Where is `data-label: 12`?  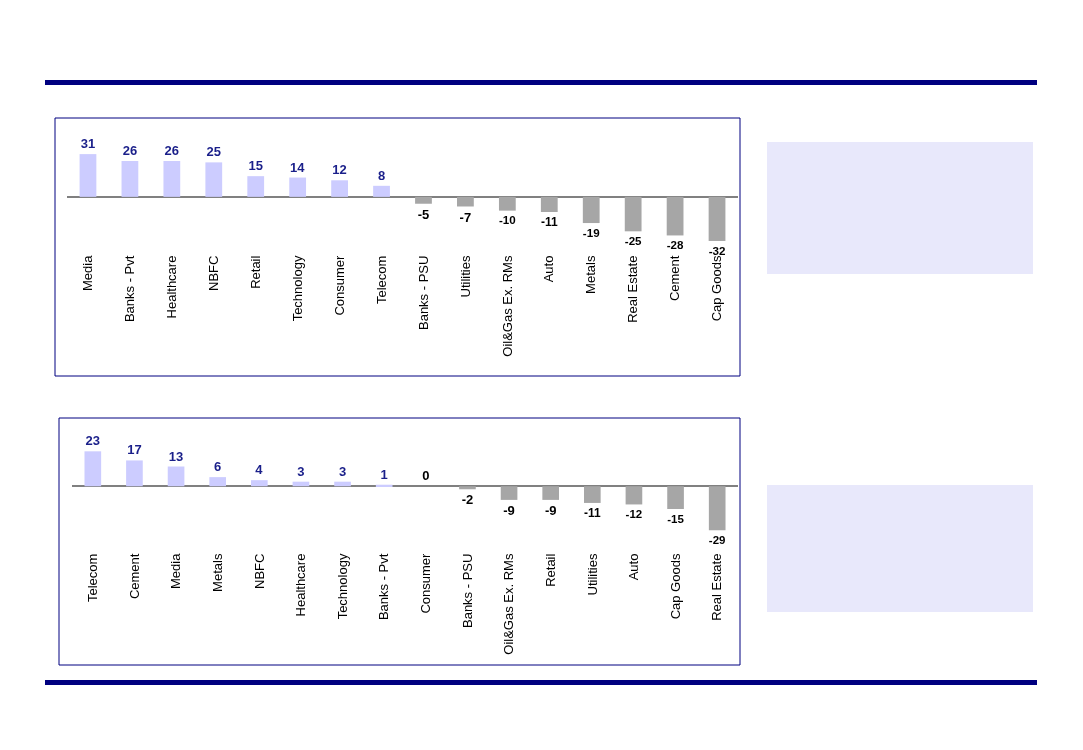
data-label: 12 is located at coordinates (339, 170).